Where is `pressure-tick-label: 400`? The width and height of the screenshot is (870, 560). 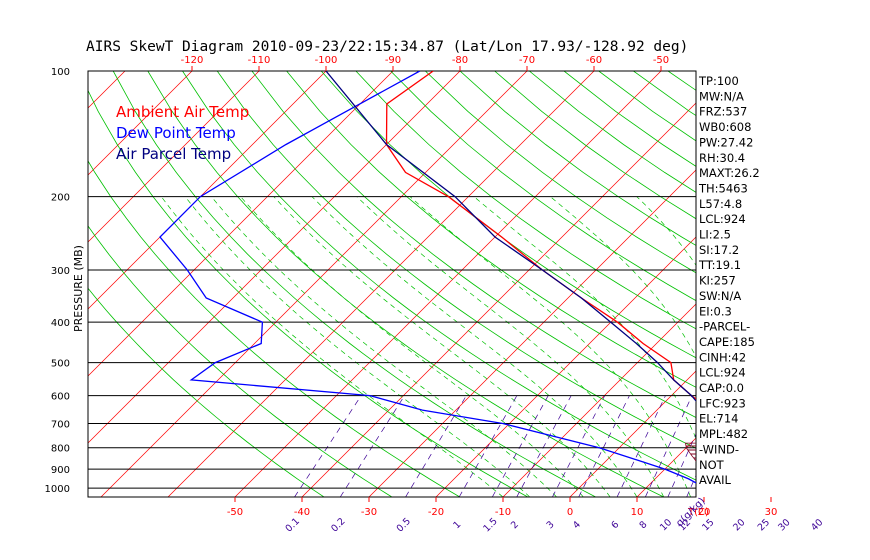 pressure-tick-label: 400 is located at coordinates (60, 323).